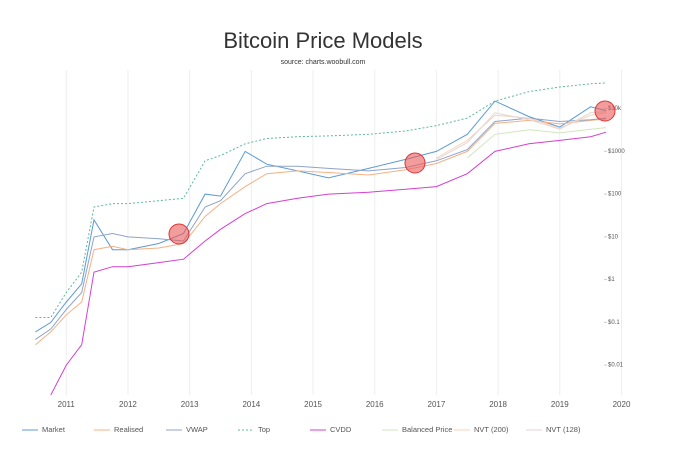 The height and width of the screenshot is (463, 680). Describe the element at coordinates (251, 404) in the screenshot. I see `x-tick-label: 2014` at that location.